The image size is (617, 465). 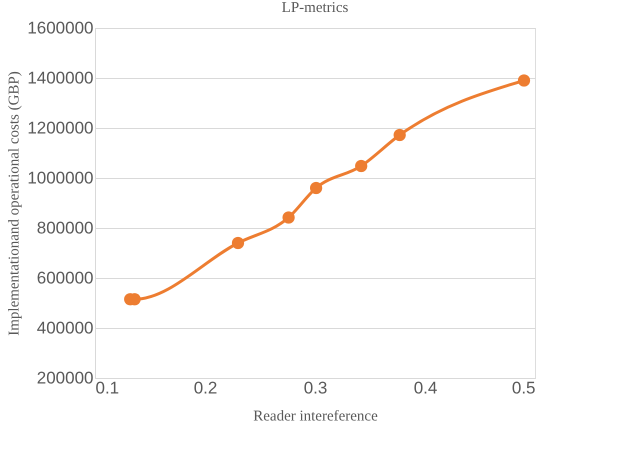 What do you see at coordinates (426, 388) in the screenshot?
I see `x-tick-label: 0.4` at bounding box center [426, 388].